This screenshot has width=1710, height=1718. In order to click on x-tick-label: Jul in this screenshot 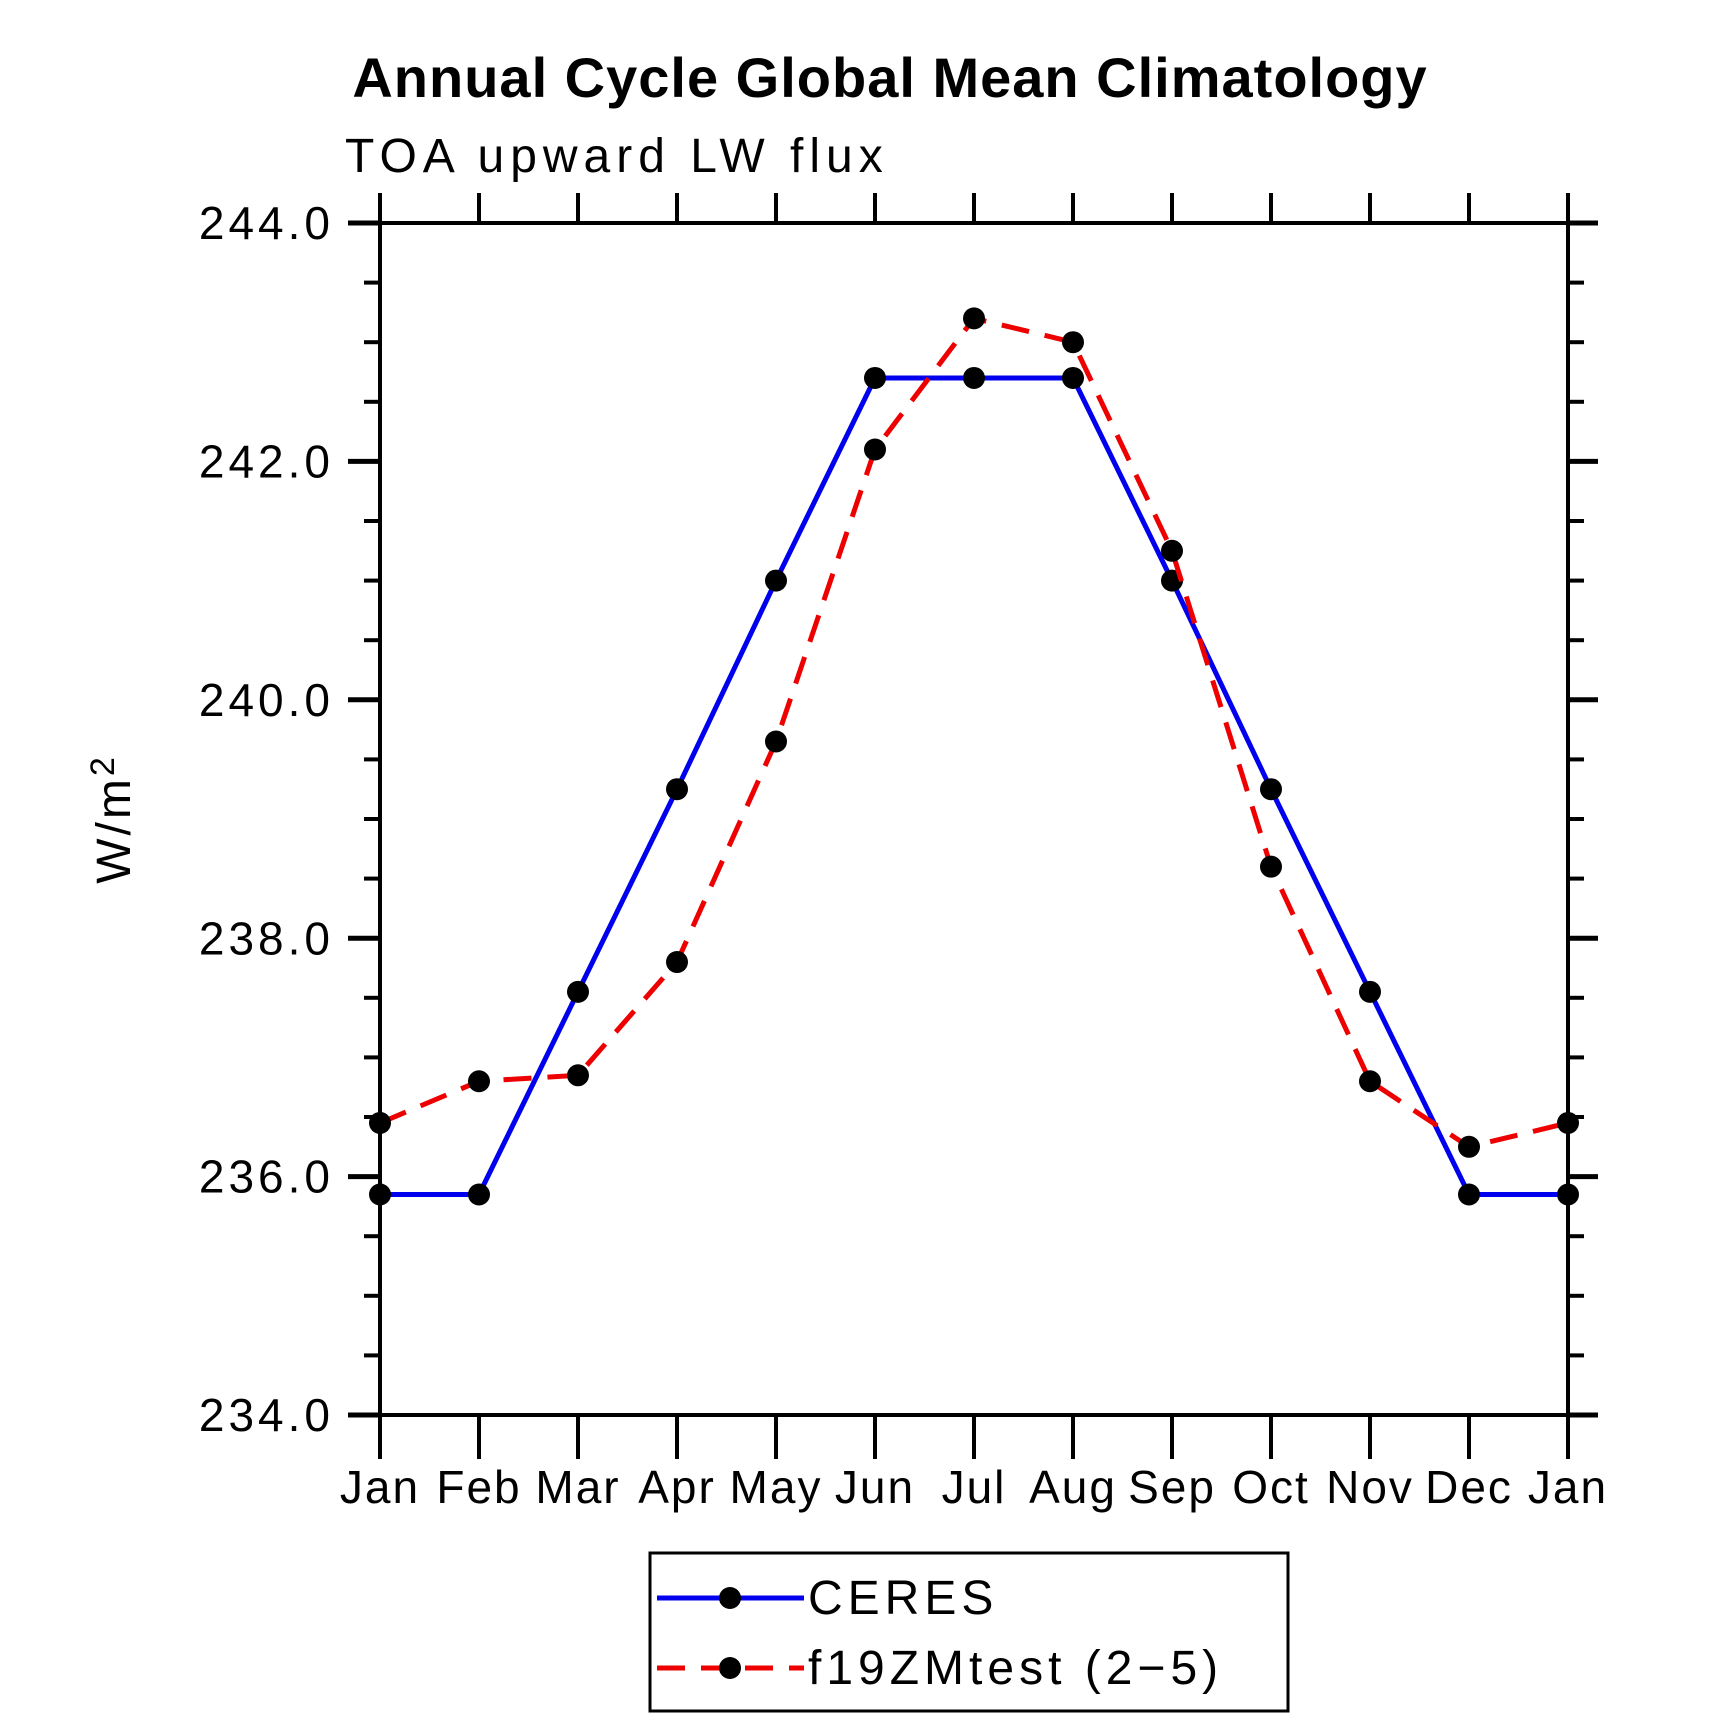, I will do `click(974, 1487)`.